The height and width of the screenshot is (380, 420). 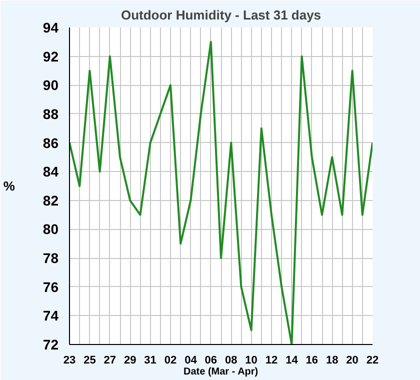 What do you see at coordinates (332, 360) in the screenshot?
I see `x-tick-label: 18` at bounding box center [332, 360].